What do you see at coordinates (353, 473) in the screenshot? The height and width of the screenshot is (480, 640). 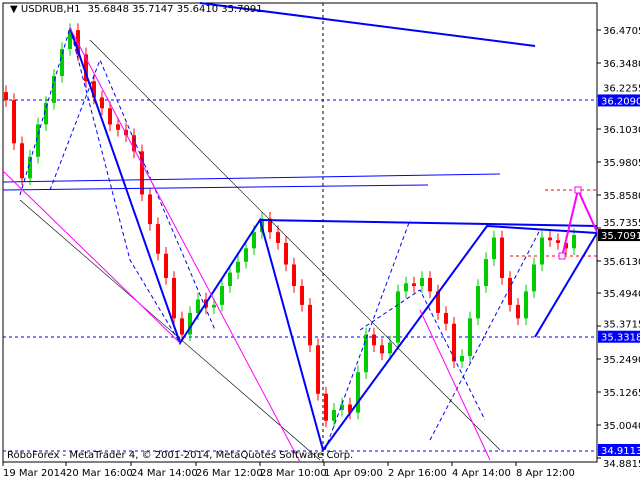 I see `x-tick-label: 1 Apr 09:00` at bounding box center [353, 473].